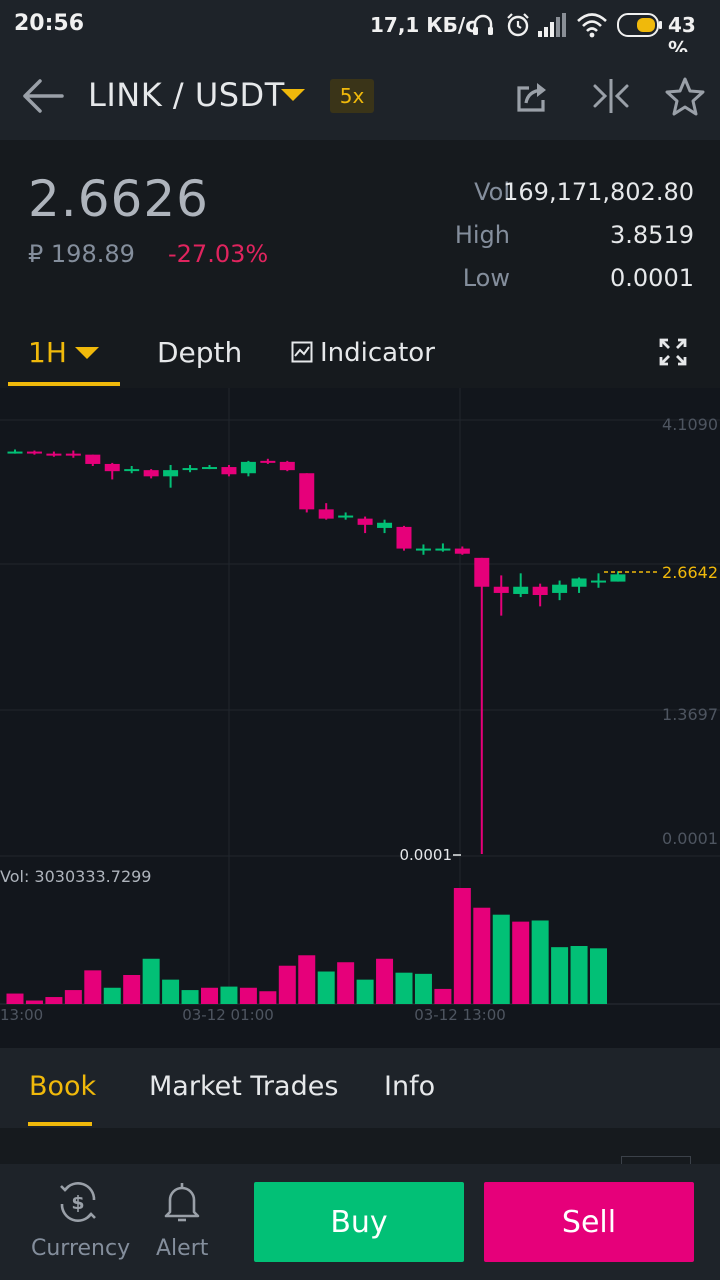 The height and width of the screenshot is (1280, 720). I want to click on time-axis-label: 13:00, so click(21, 1015).